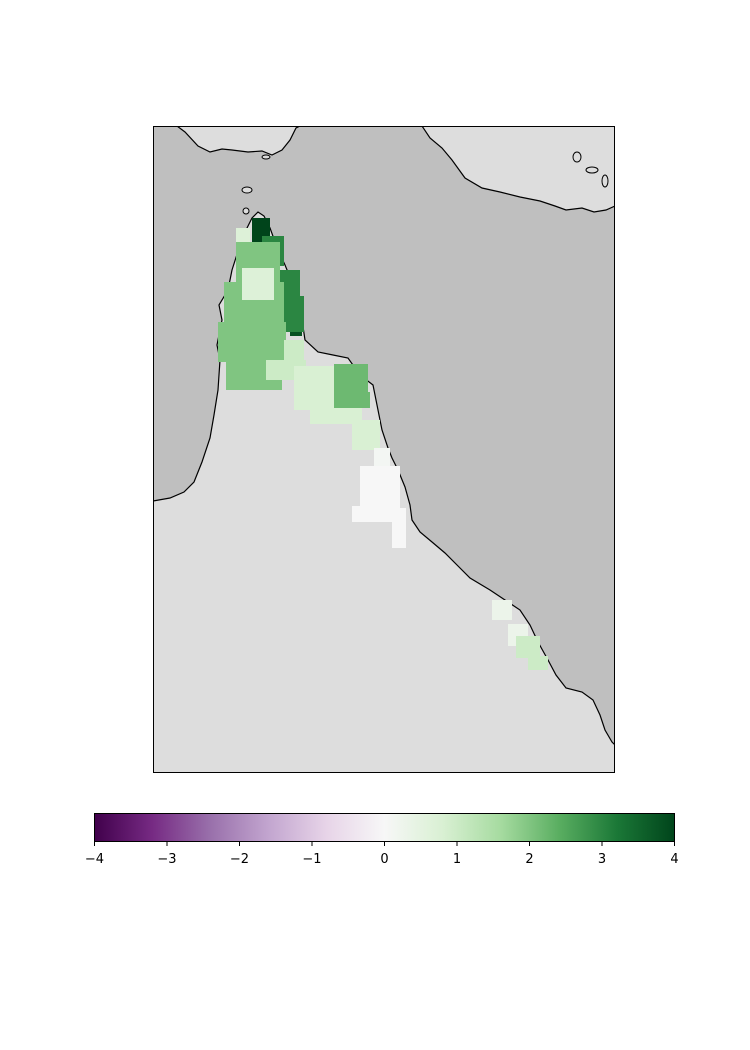 This screenshot has height=1050, width=750. Describe the element at coordinates (311, 859) in the screenshot. I see `colorbar-tick-label: −1` at that location.